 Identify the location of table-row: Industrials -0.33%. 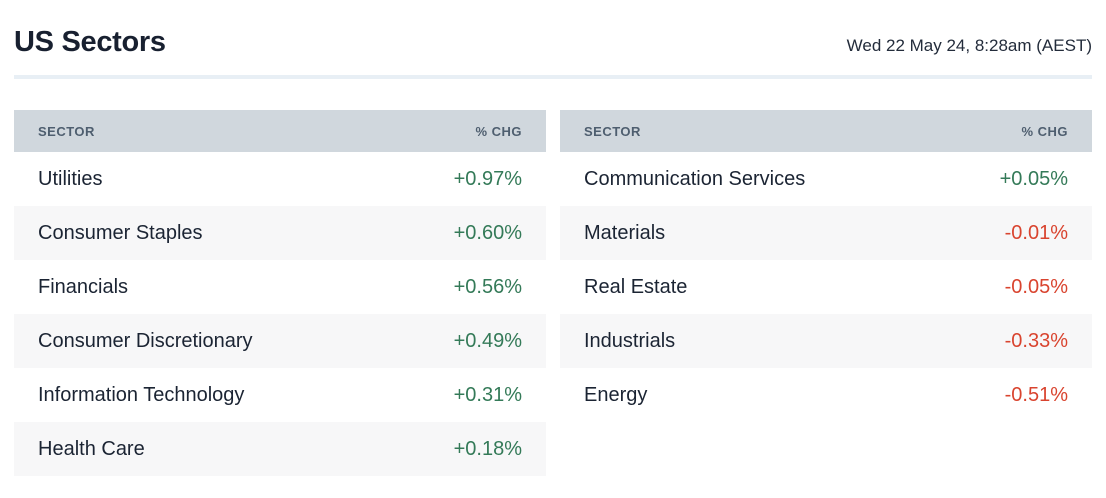
(826, 341).